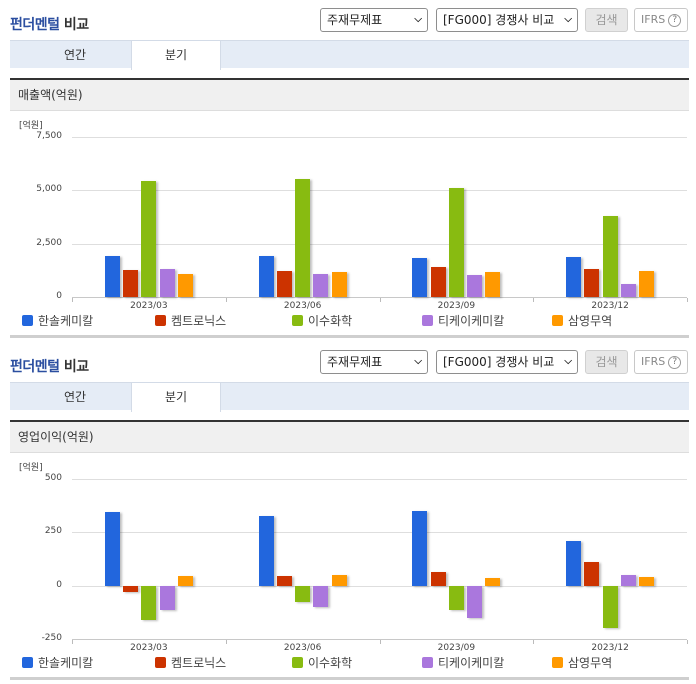 This screenshot has width=696, height=684. Describe the element at coordinates (49, 136) in the screenshot. I see `y-axis-tick-label: 7,500` at that location.